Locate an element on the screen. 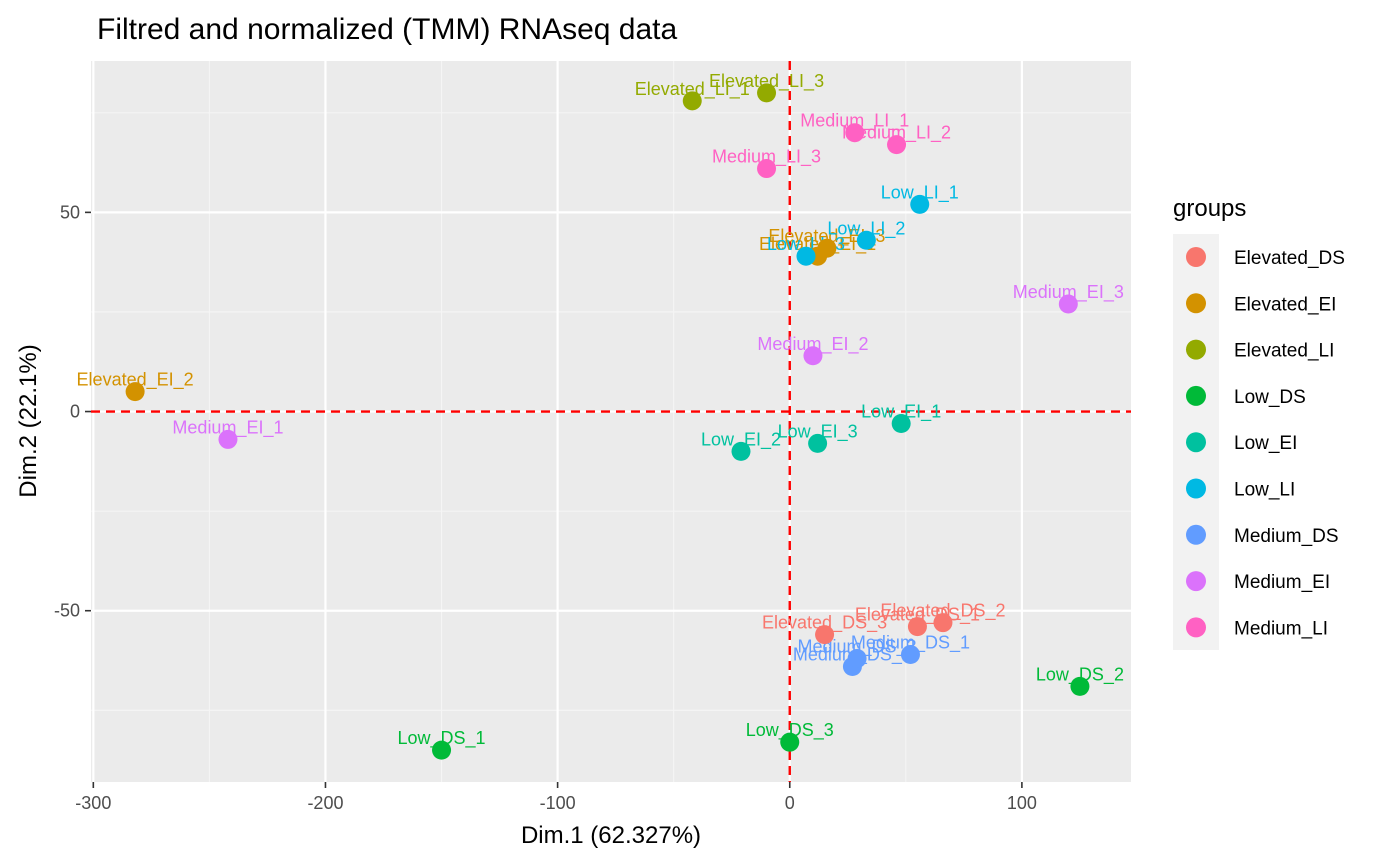 This screenshot has width=1400, height=865. point-label: Elevated_EI_3 is located at coordinates (826, 236).